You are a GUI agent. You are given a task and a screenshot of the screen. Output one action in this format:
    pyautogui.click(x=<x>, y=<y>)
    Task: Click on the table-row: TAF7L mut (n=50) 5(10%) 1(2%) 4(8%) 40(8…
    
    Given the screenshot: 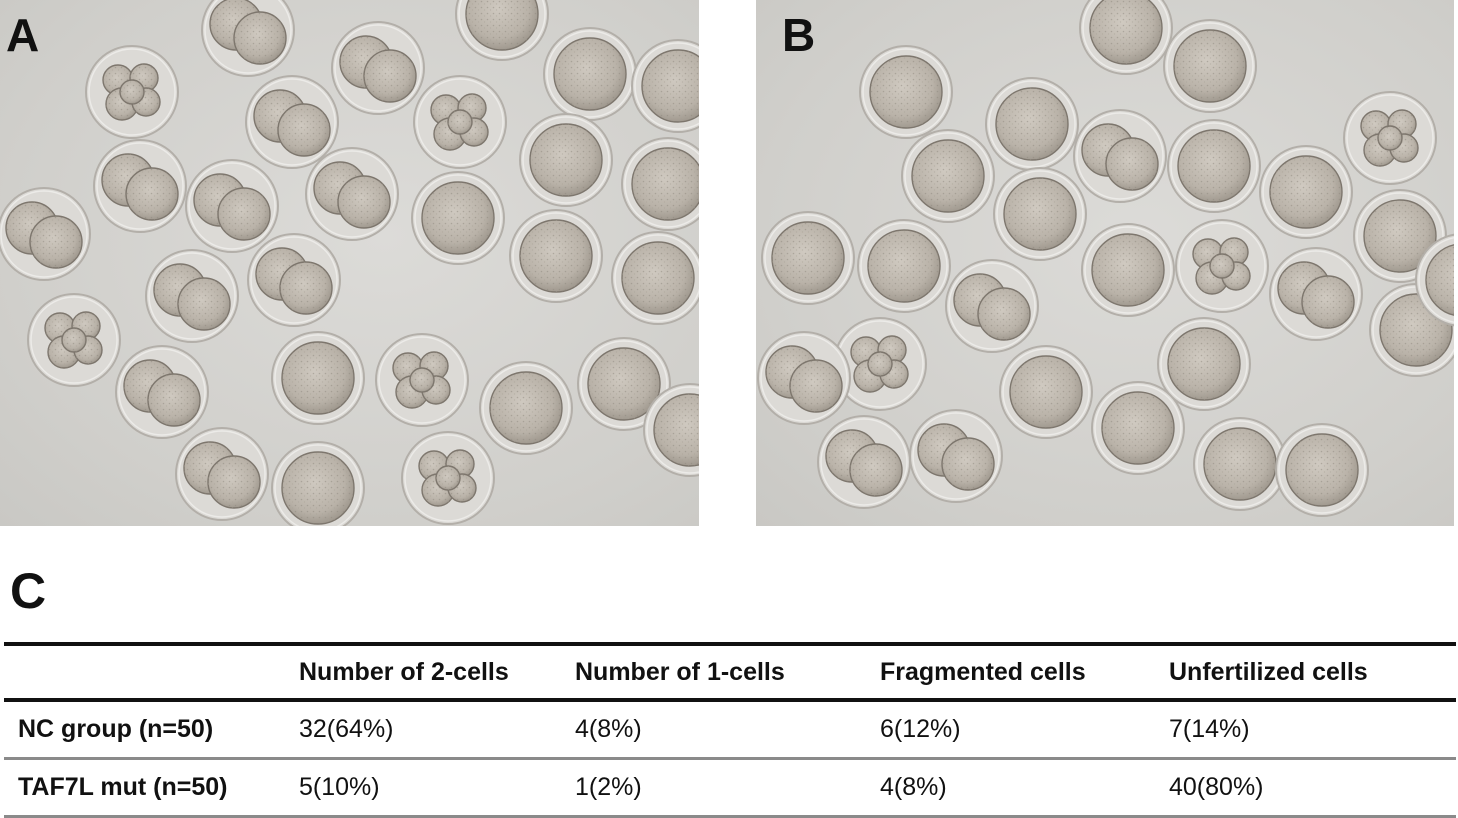 What is the action you would take?
    pyautogui.click(x=730, y=787)
    